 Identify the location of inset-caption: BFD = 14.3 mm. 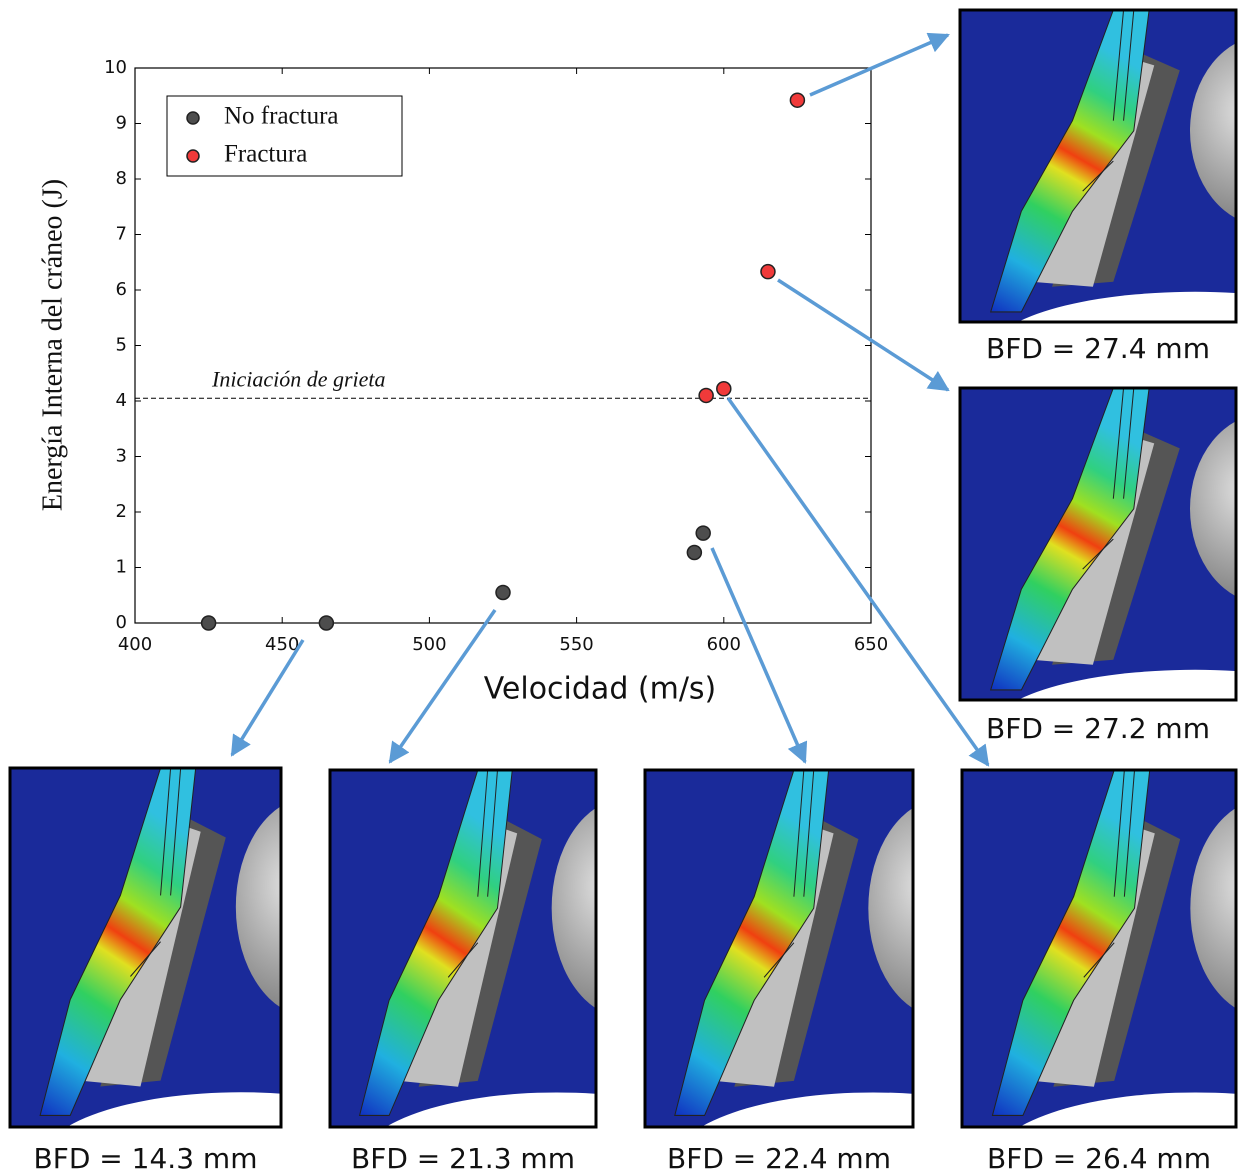
(146, 1158).